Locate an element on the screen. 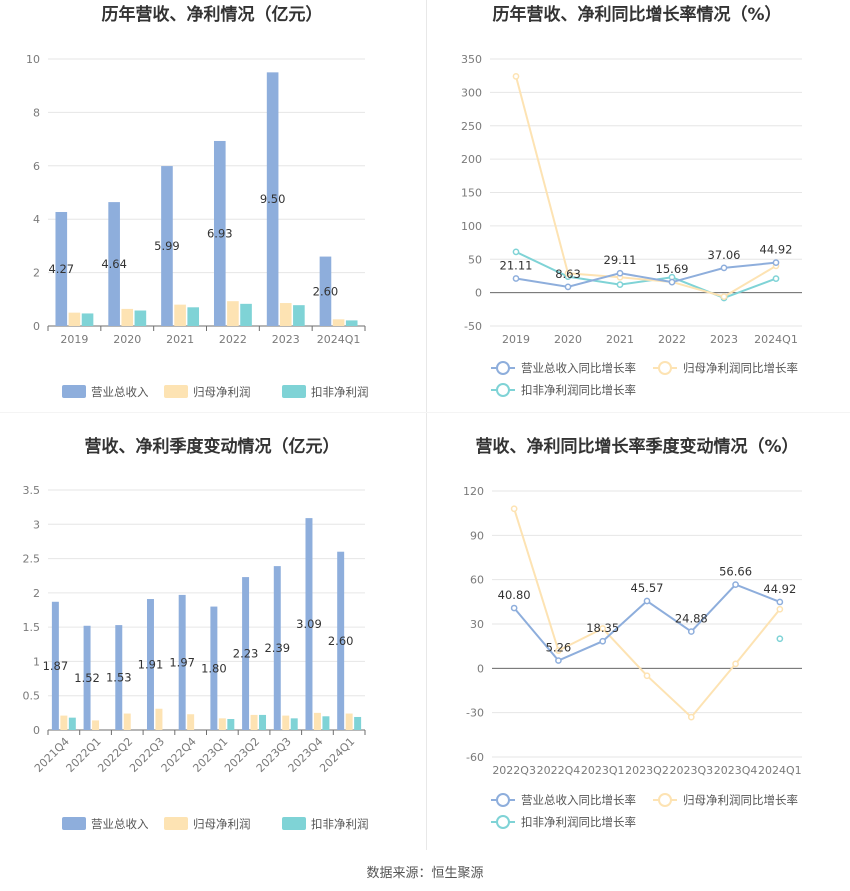 Image resolution: width=850 pixels, height=891 pixels. y-tick-label: 6 is located at coordinates (36, 166).